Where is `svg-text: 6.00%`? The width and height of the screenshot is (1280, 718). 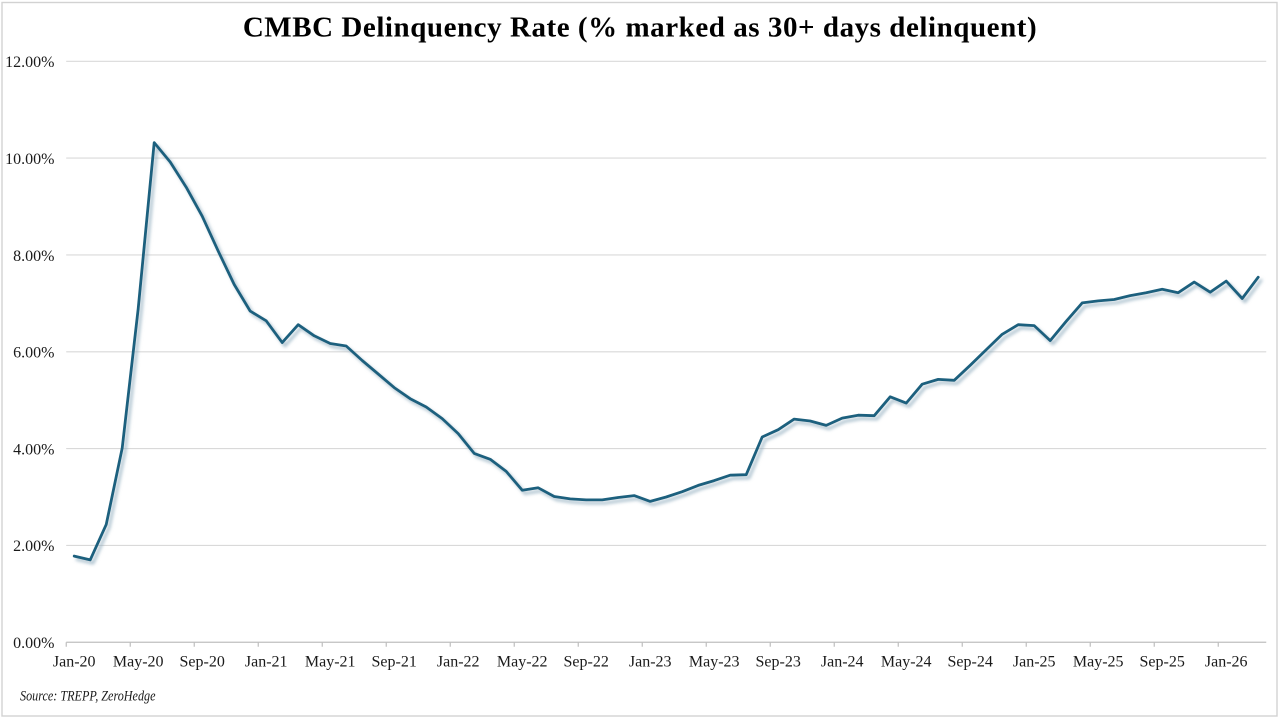 svg-text: 6.00% is located at coordinates (33, 353).